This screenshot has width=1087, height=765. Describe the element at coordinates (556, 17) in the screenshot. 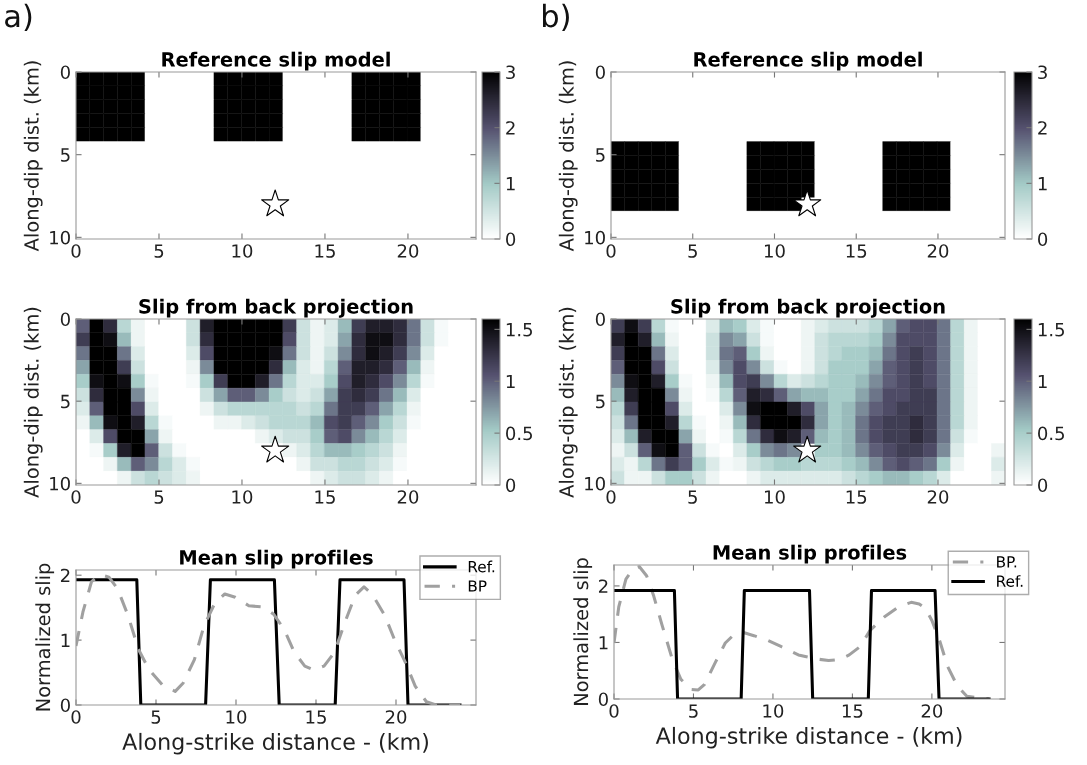

I see `text: b)` at that location.